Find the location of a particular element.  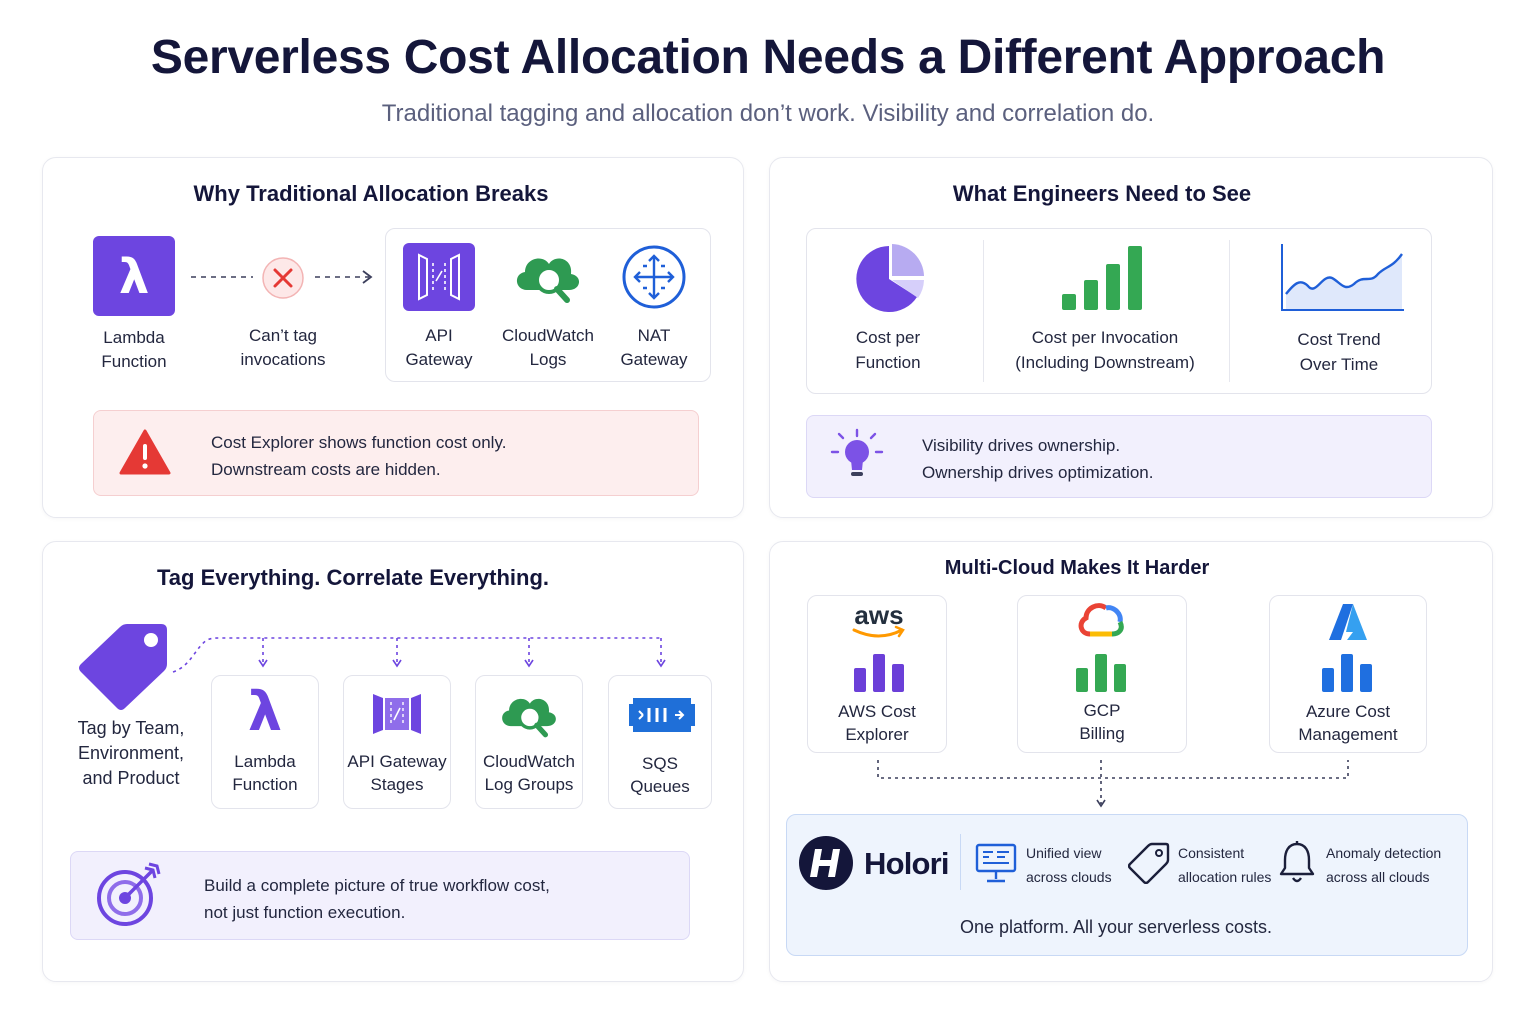

azure-logo-icon is located at coordinates (1348, 622).